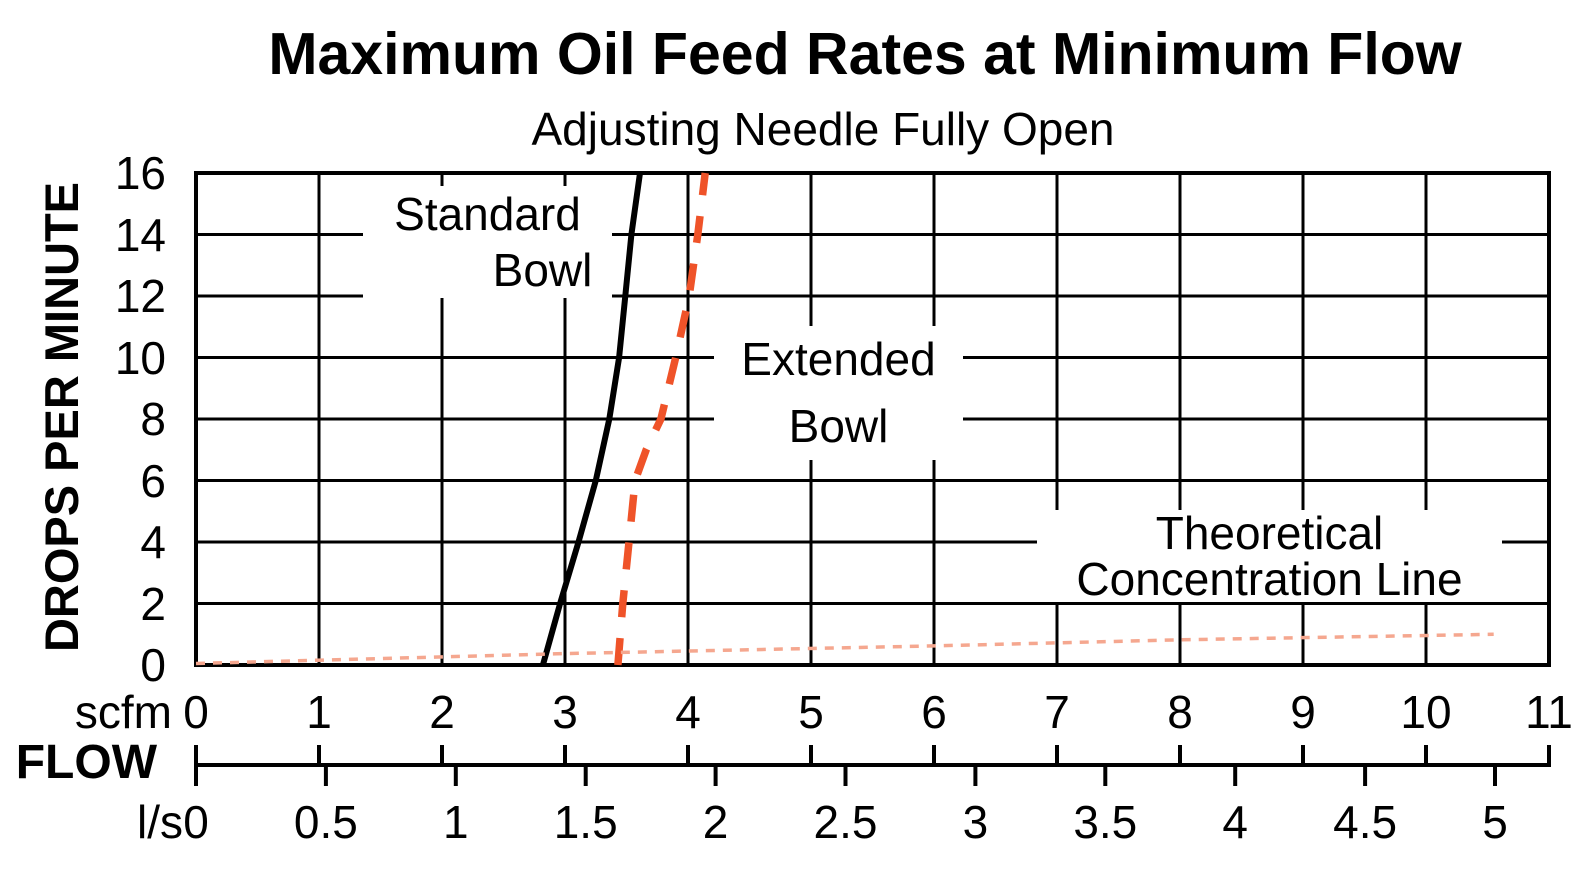  Describe the element at coordinates (153, 665) in the screenshot. I see `y-tick-label: 0` at that location.